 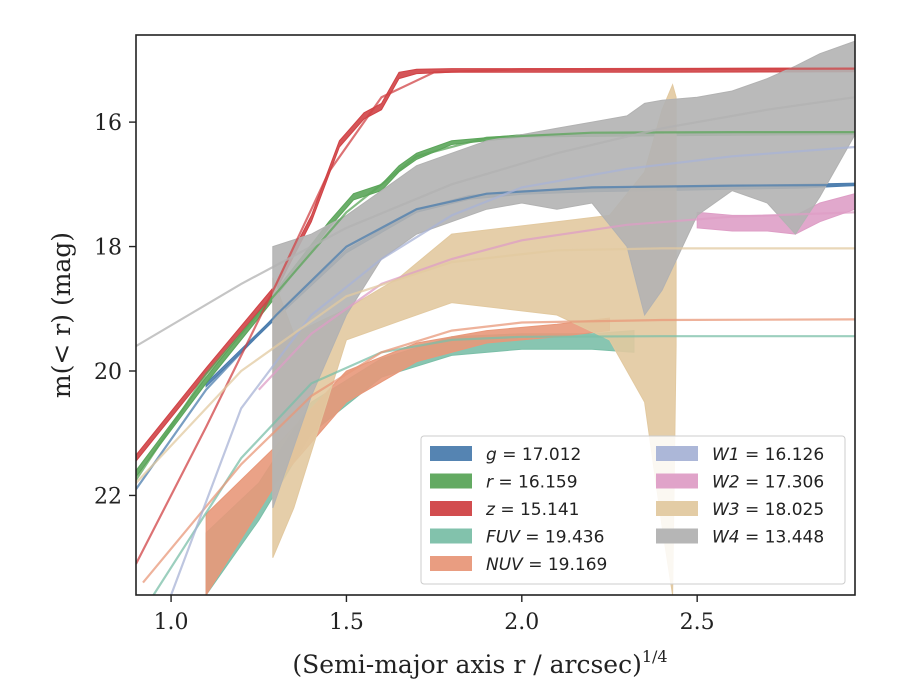 I want to click on legend-box, so click(x=633, y=510).